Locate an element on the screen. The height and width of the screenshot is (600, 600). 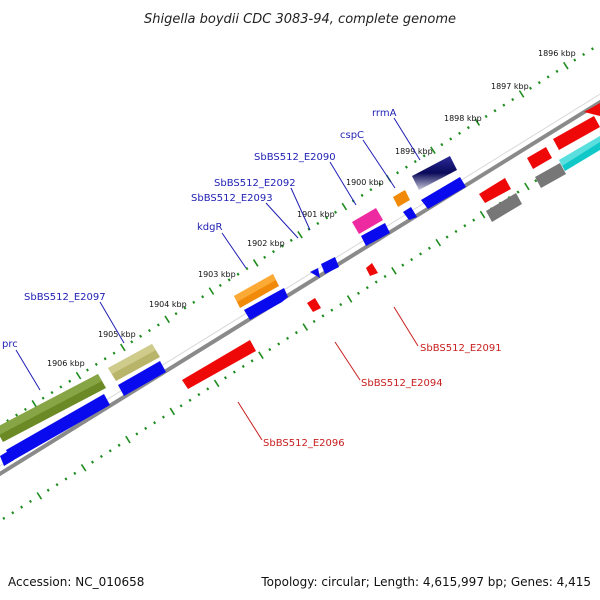
gene-label-SbBS512_E2096: SbBS512_E2096 is located at coordinates (304, 443).